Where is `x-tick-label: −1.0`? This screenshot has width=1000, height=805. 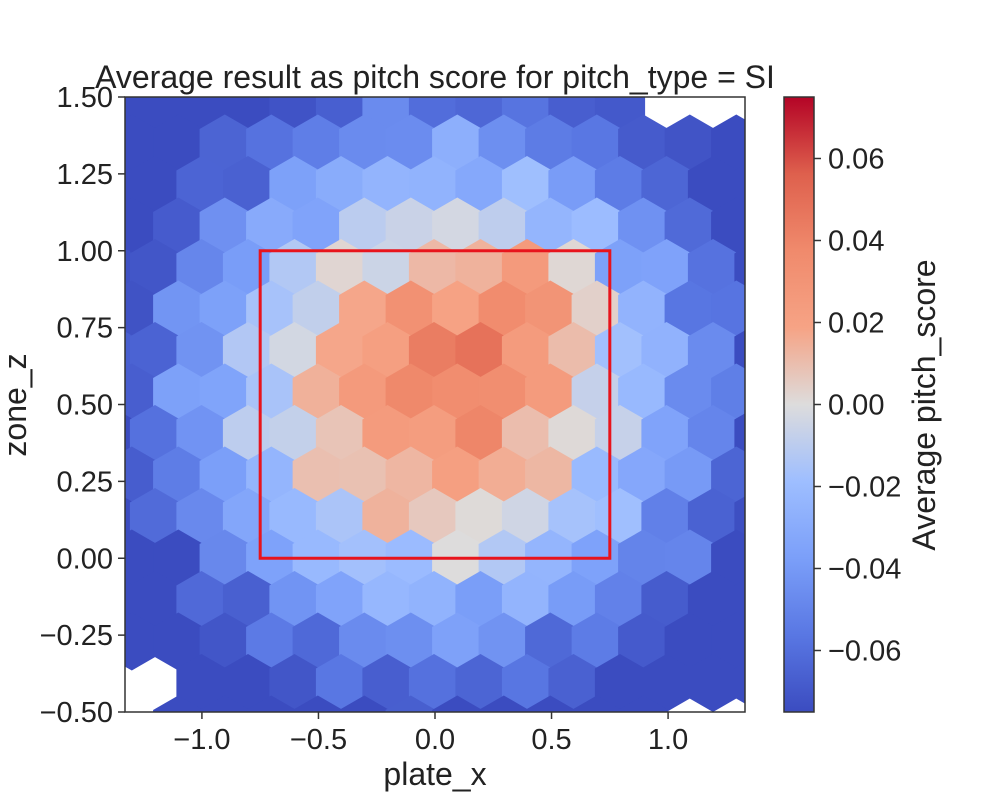 x-tick-label: −1.0 is located at coordinates (201, 740).